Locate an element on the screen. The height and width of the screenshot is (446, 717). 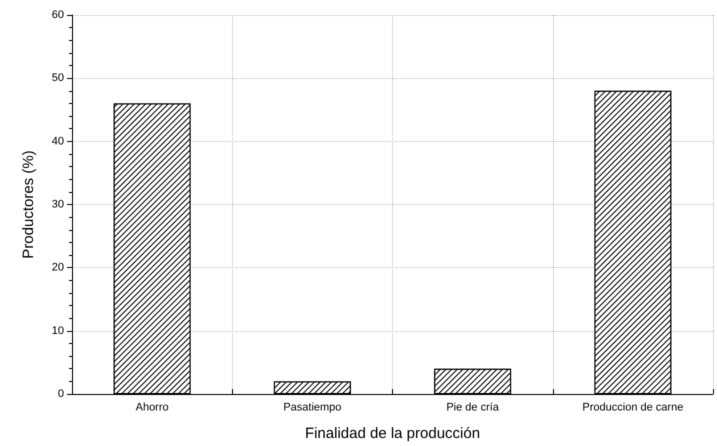
y-tick-label: 30 is located at coordinates (58, 204).